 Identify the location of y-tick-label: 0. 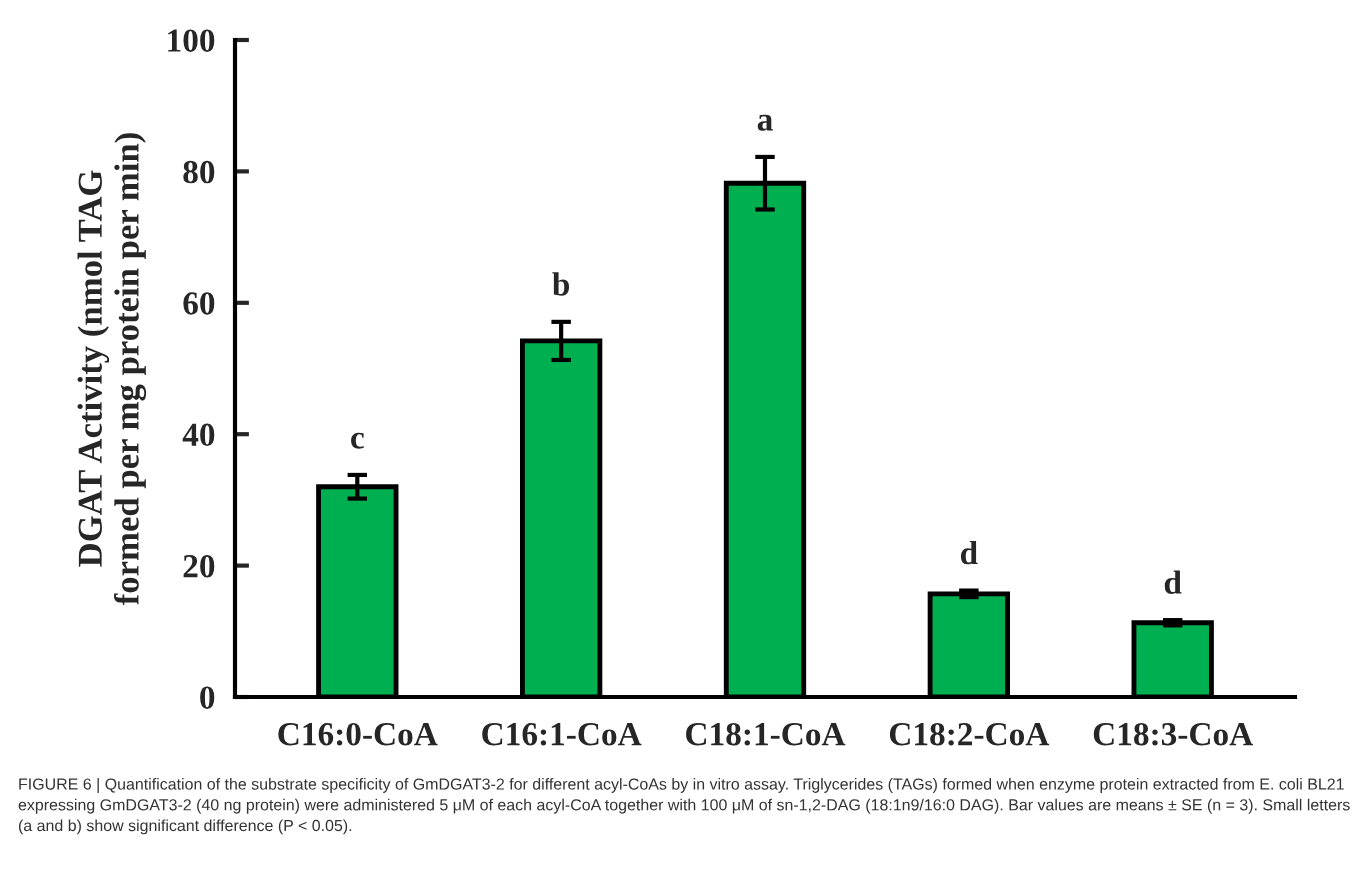
(207, 697).